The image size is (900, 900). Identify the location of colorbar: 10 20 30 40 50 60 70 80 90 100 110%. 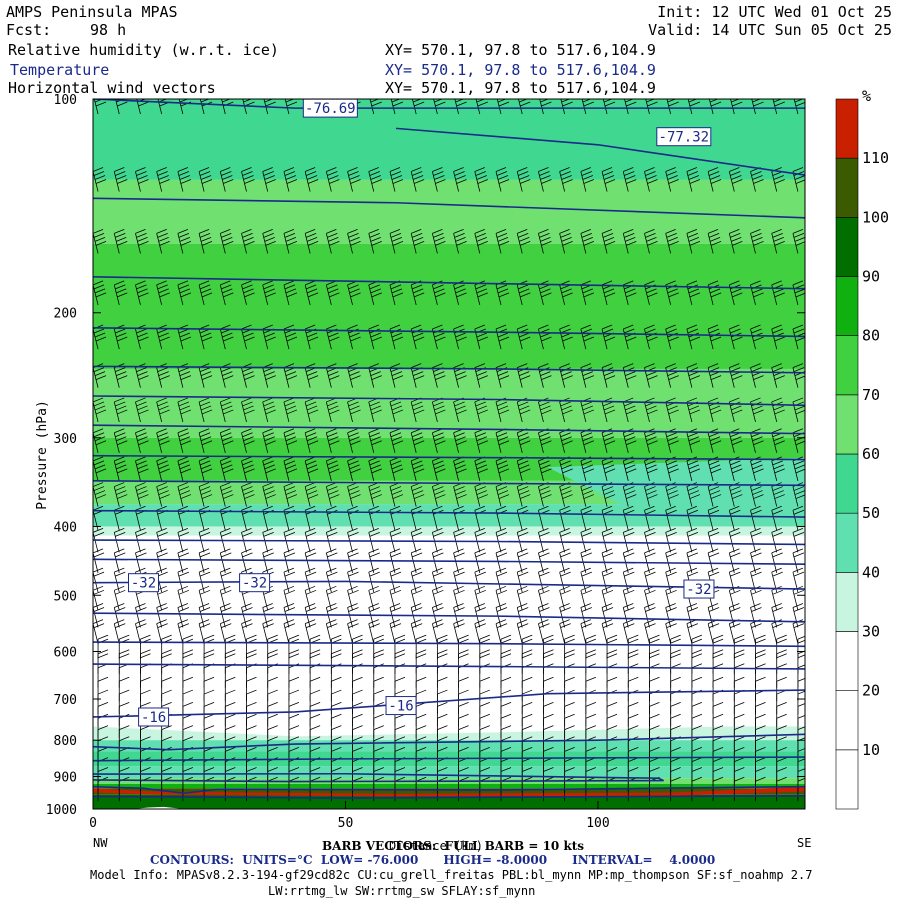
(862, 448).